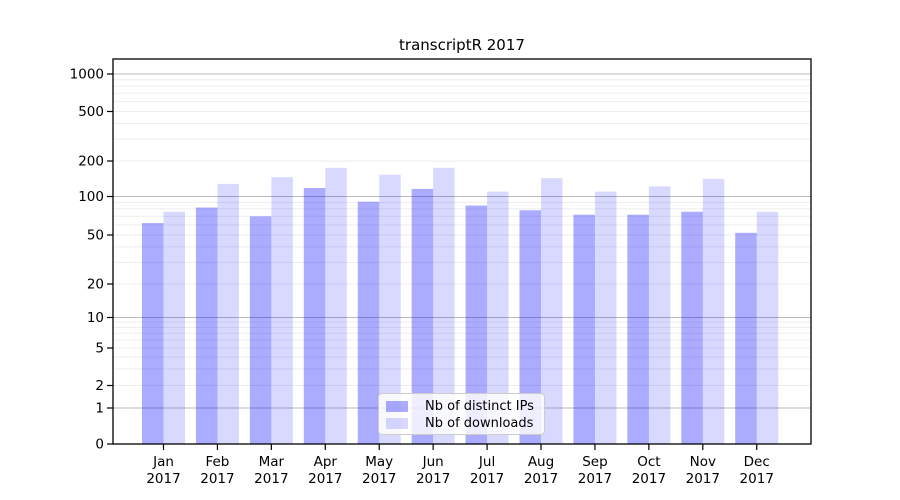 The height and width of the screenshot is (500, 900). What do you see at coordinates (703, 462) in the screenshot?
I see `x-tick-label-month: Nov` at bounding box center [703, 462].